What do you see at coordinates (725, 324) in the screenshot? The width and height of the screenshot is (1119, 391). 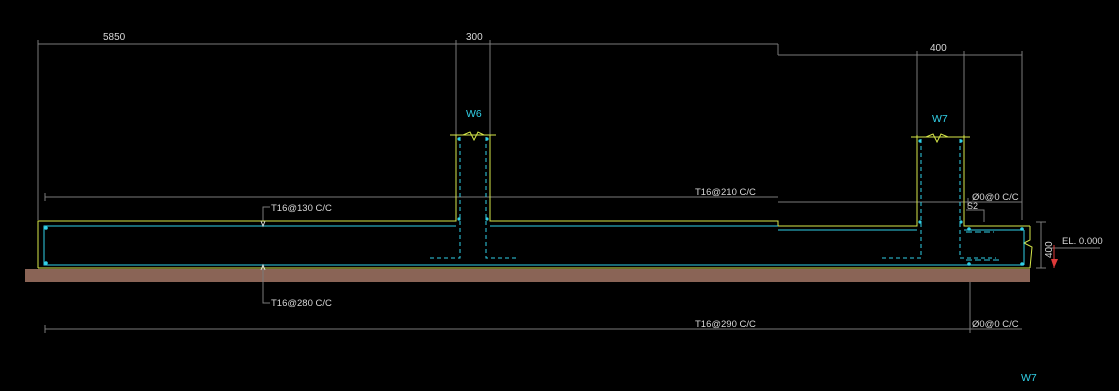 I see `rebar-label-bottom-mid: T16@290 C/C` at bounding box center [725, 324].